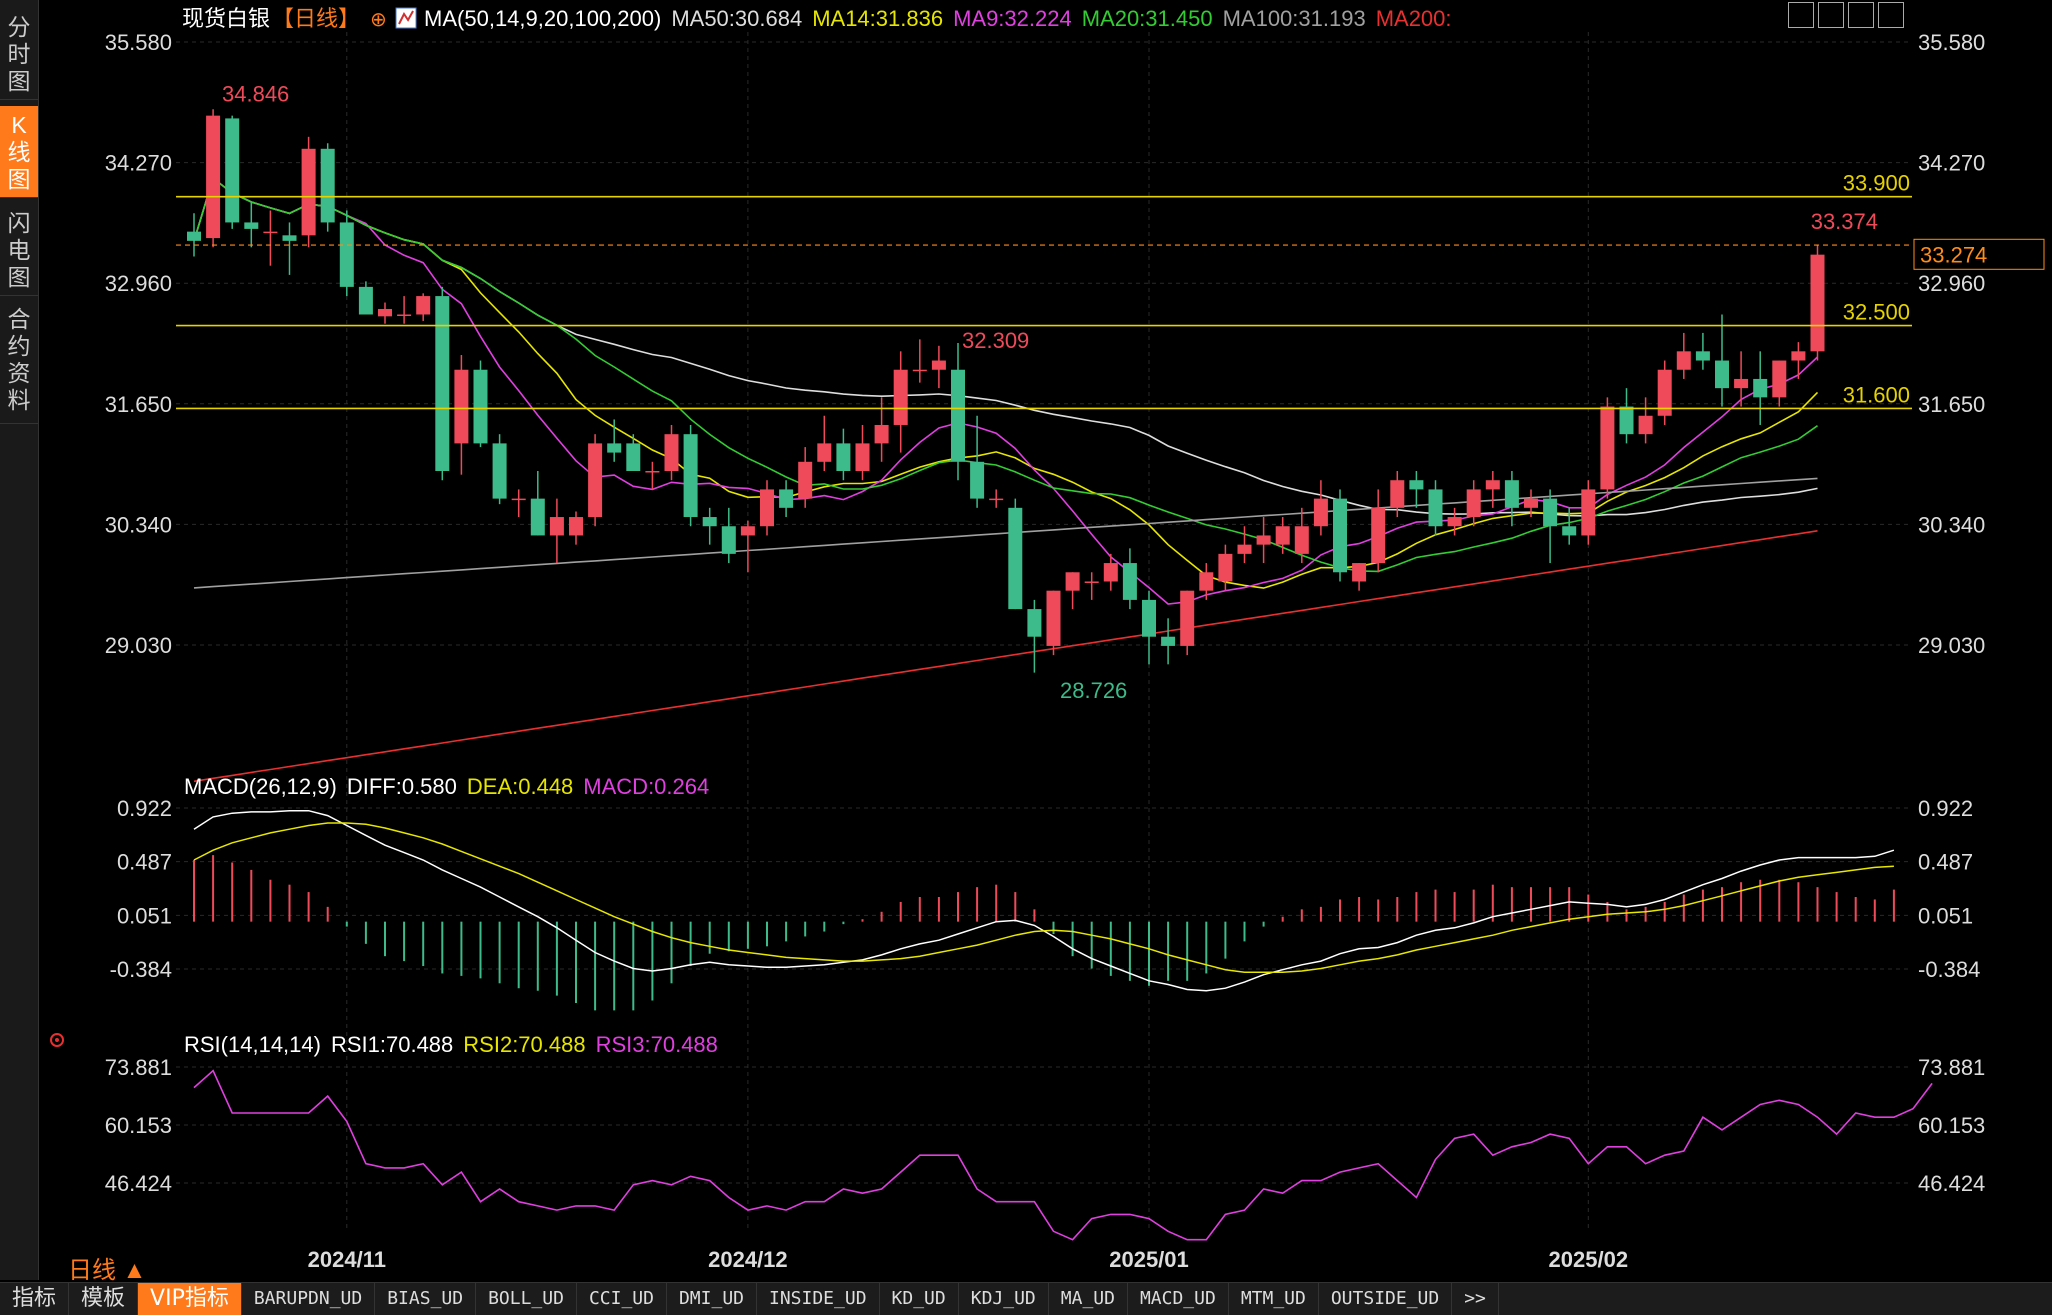 The height and width of the screenshot is (1315, 2052). What do you see at coordinates (104, 1299) in the screenshot?
I see `indicator-tab: 模板` at bounding box center [104, 1299].